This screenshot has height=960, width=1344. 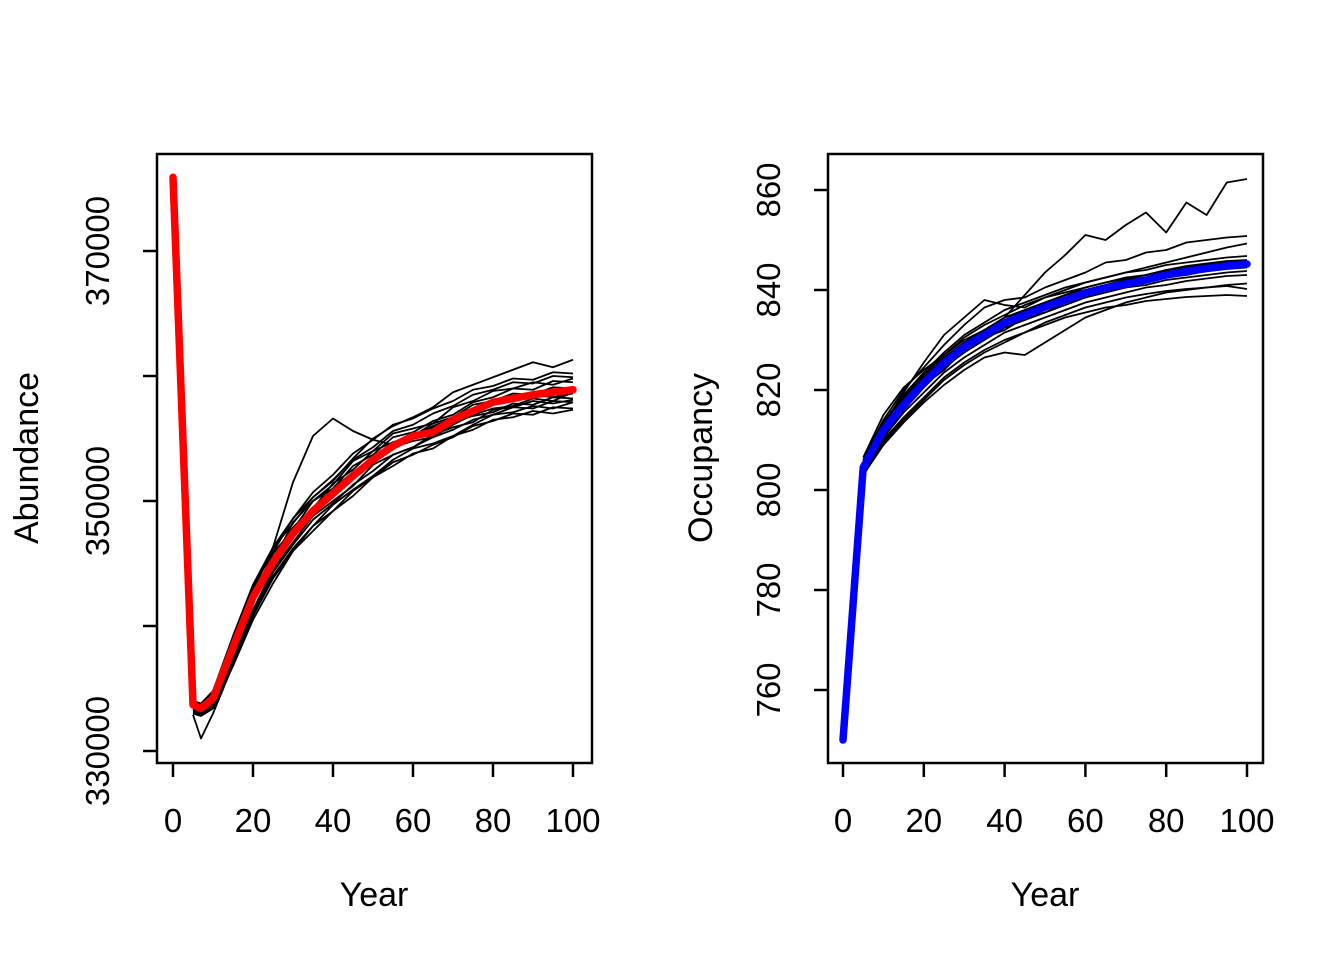 What do you see at coordinates (768, 689) in the screenshot?
I see `y-tick-label: 760` at bounding box center [768, 689].